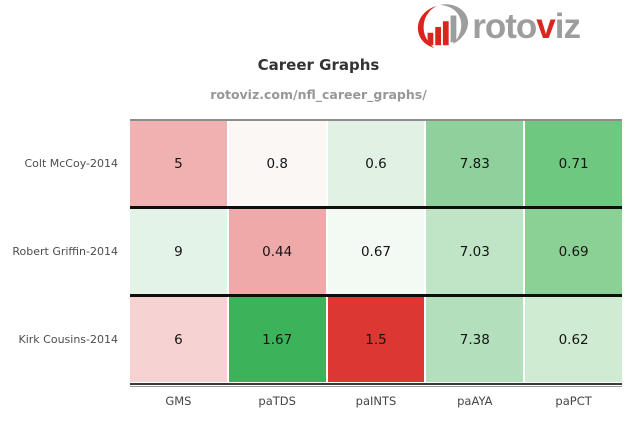 This screenshot has width=637, height=425. I want to click on heatmap-cell: 0.6, so click(376, 163).